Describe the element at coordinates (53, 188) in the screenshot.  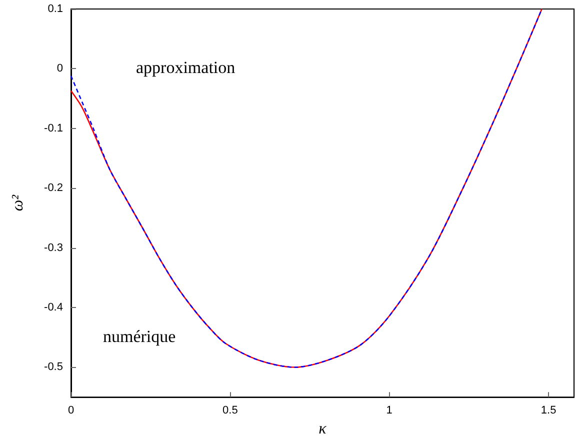
I see `y-tick-label: -0.2` at that location.